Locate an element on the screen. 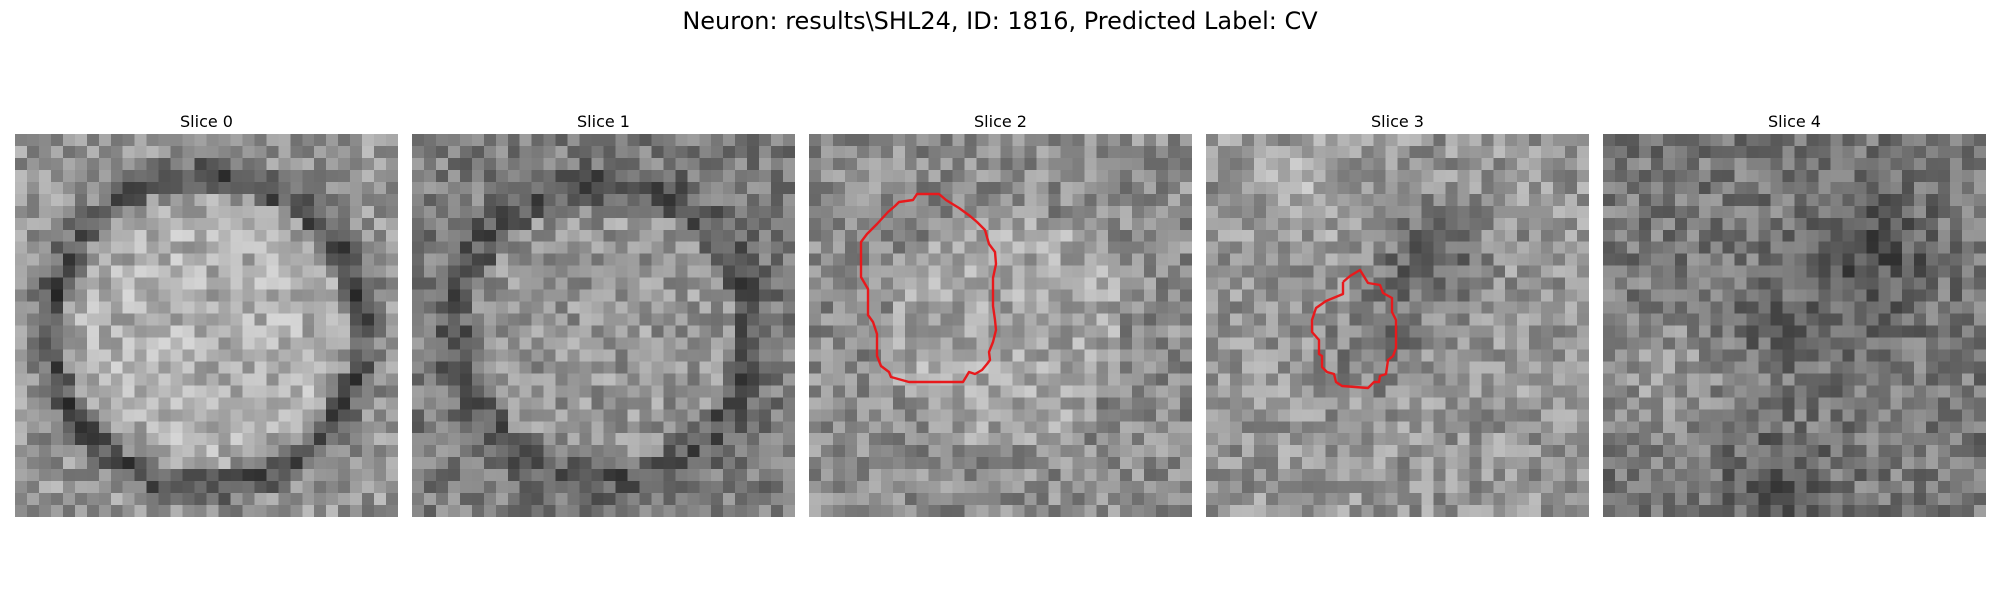  slice-panel-0: Slice 0 is located at coordinates (206, 313).